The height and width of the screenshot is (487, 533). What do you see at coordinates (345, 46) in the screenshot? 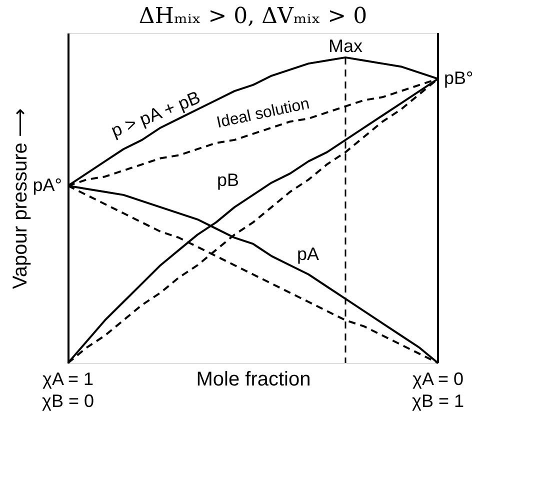
I see `text: Max` at bounding box center [345, 46].